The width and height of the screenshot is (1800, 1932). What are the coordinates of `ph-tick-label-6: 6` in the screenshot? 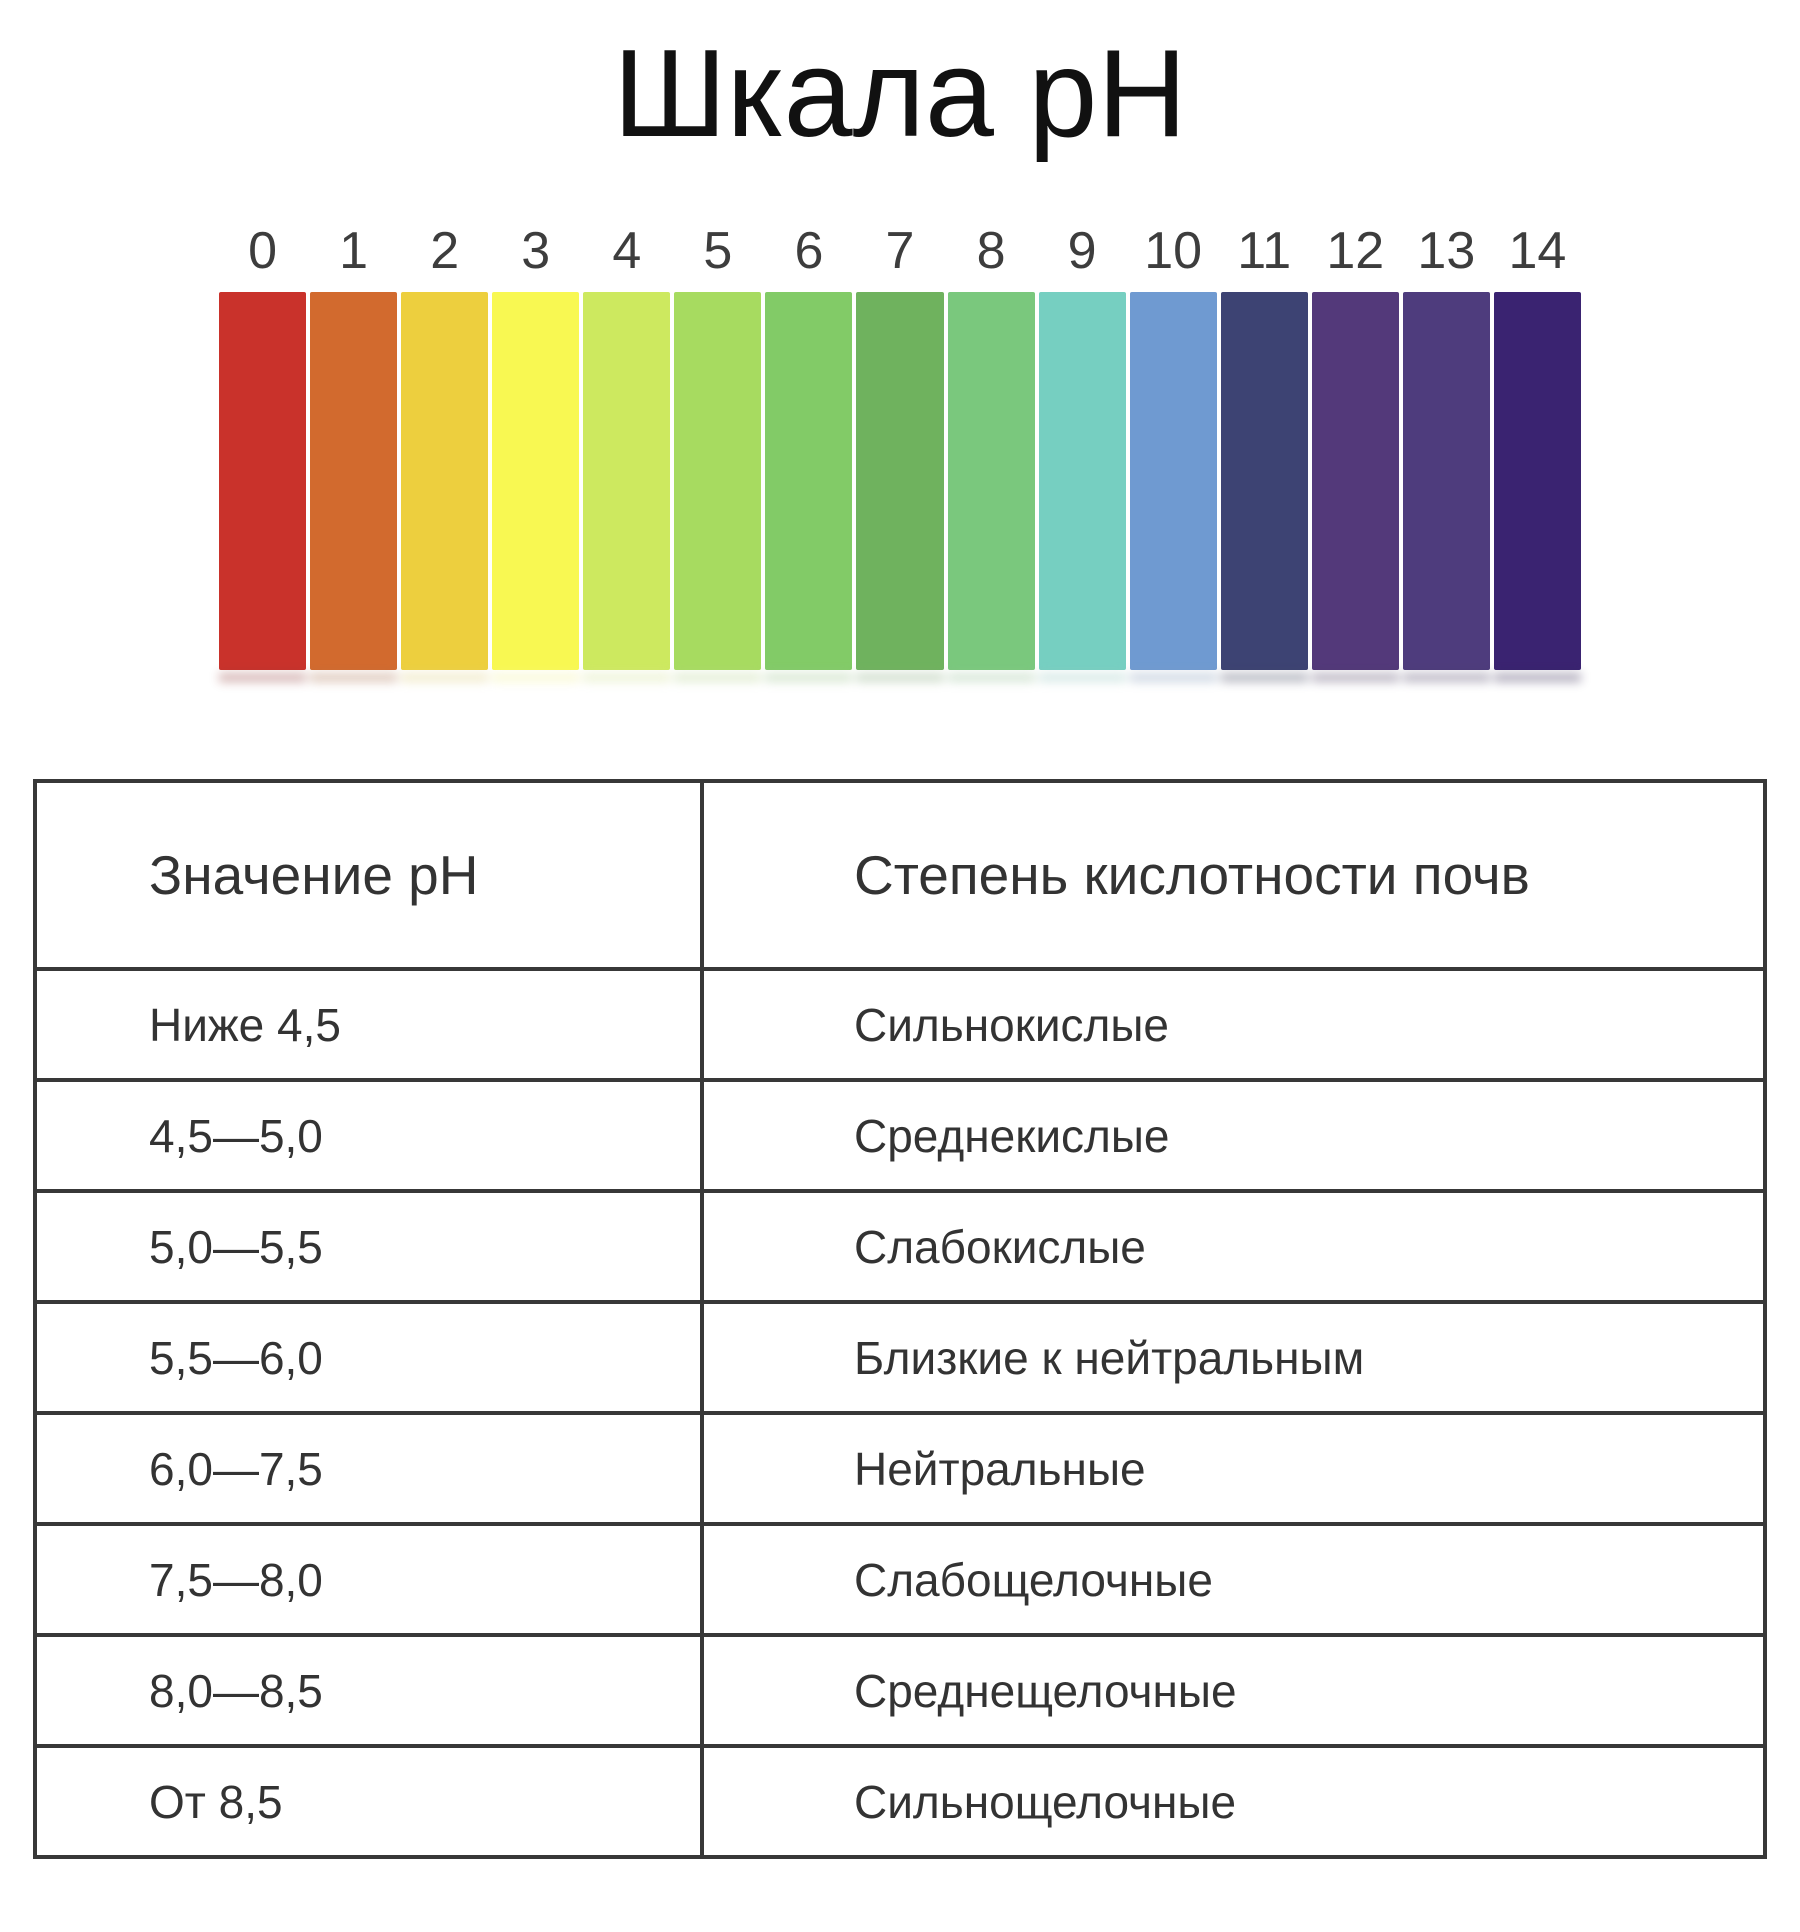 It's located at (809, 251).